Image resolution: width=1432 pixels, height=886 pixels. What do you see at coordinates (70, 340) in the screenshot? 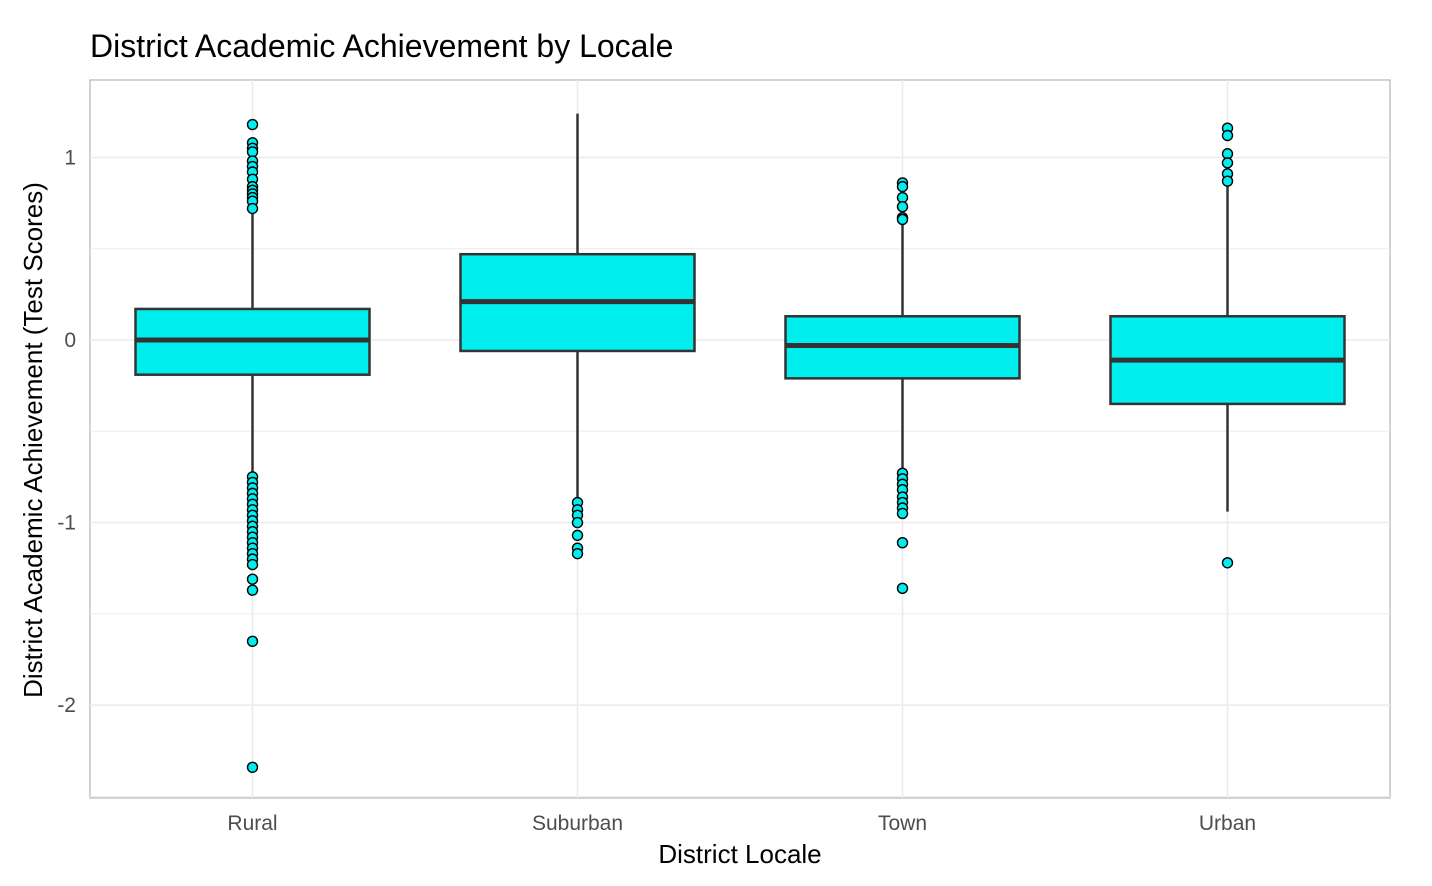
I see `y-tick-label: 0` at bounding box center [70, 340].